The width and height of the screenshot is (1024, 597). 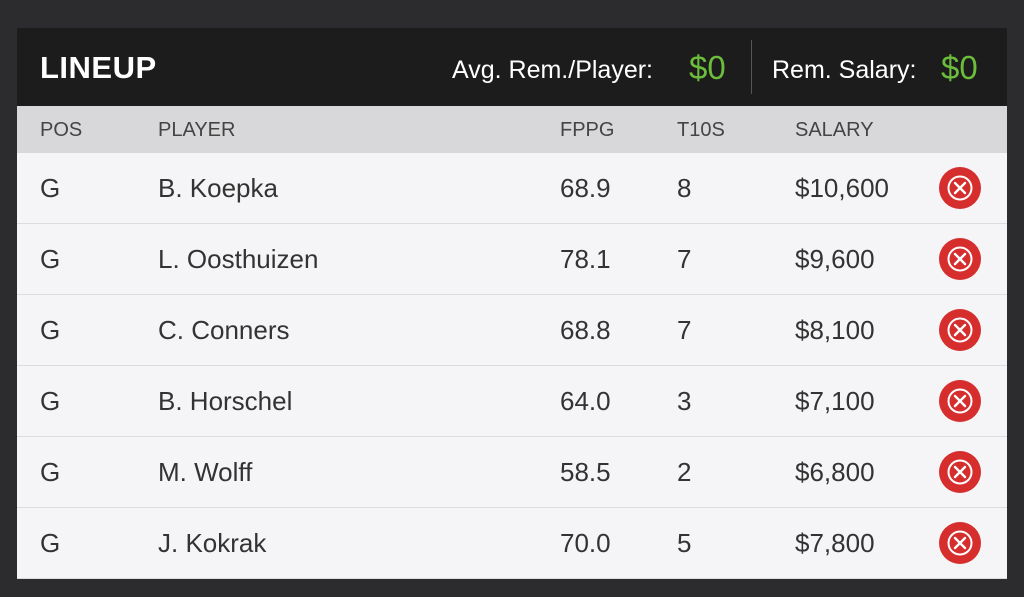 What do you see at coordinates (684, 472) in the screenshot?
I see `t10s: 2` at bounding box center [684, 472].